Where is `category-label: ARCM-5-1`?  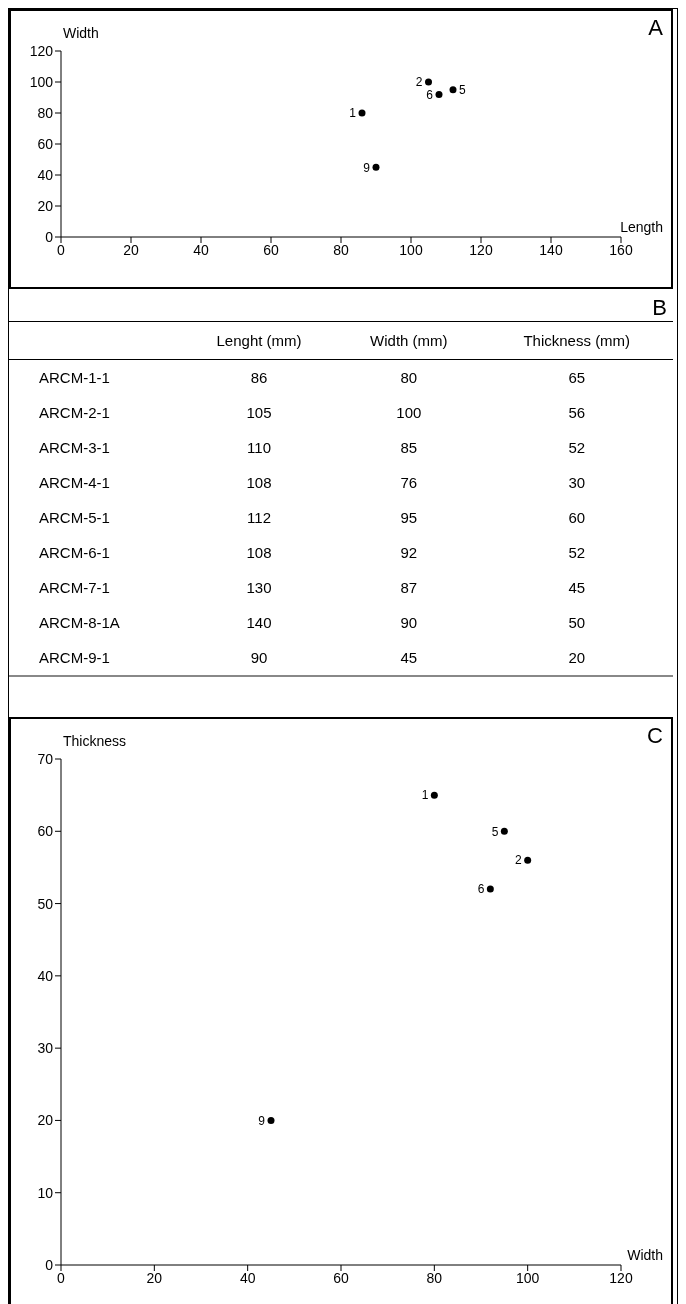 category-label: ARCM-5-1 is located at coordinates (74, 518).